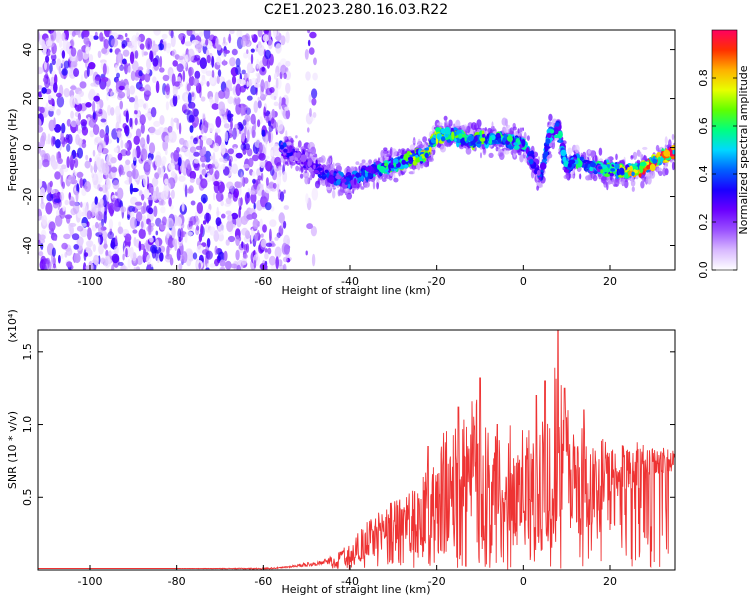 This screenshot has height=600, width=750. What do you see at coordinates (12, 450) in the screenshot?
I see `snr-y-label: SNR (10 * v/v)` at bounding box center [12, 450].